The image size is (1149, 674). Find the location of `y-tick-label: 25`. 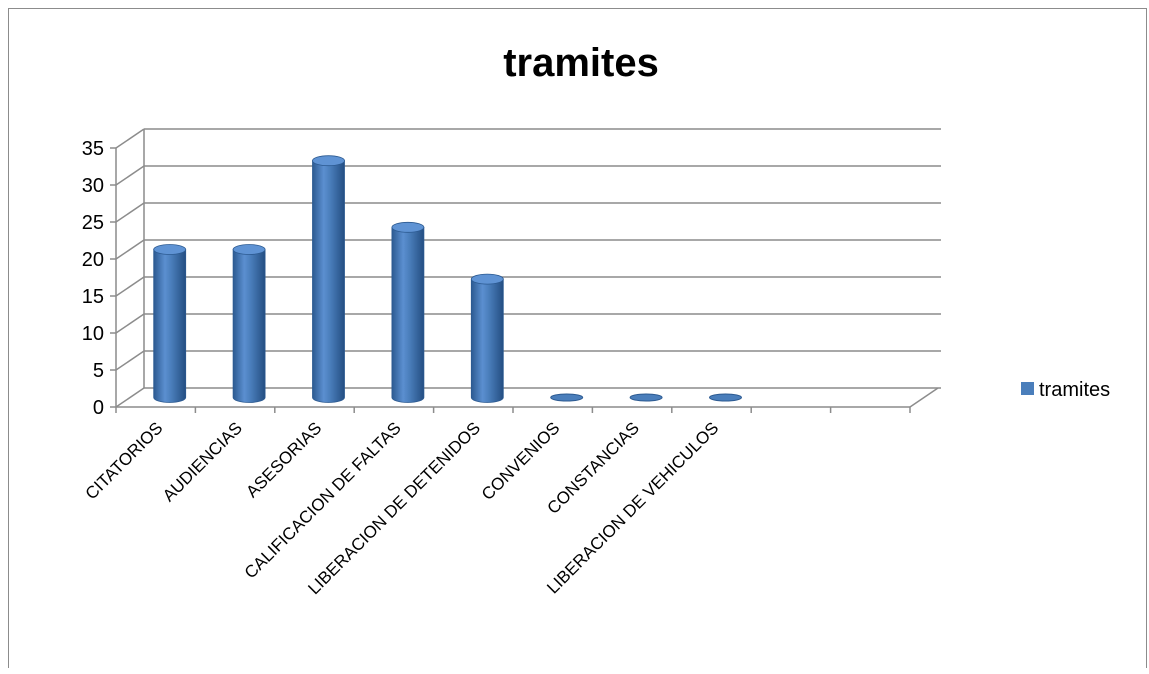

y-tick-label: 25 is located at coordinates (93, 223).